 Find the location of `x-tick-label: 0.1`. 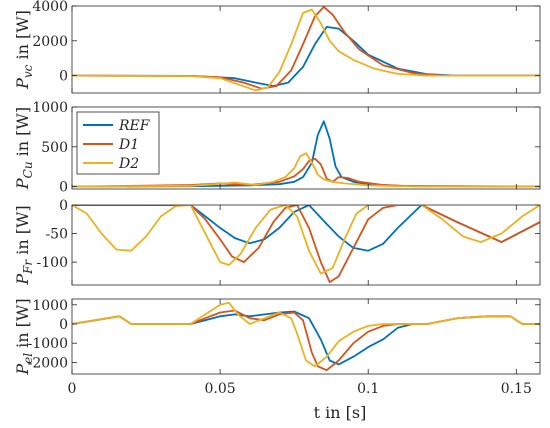

x-tick-label: 0.1 is located at coordinates (368, 389).